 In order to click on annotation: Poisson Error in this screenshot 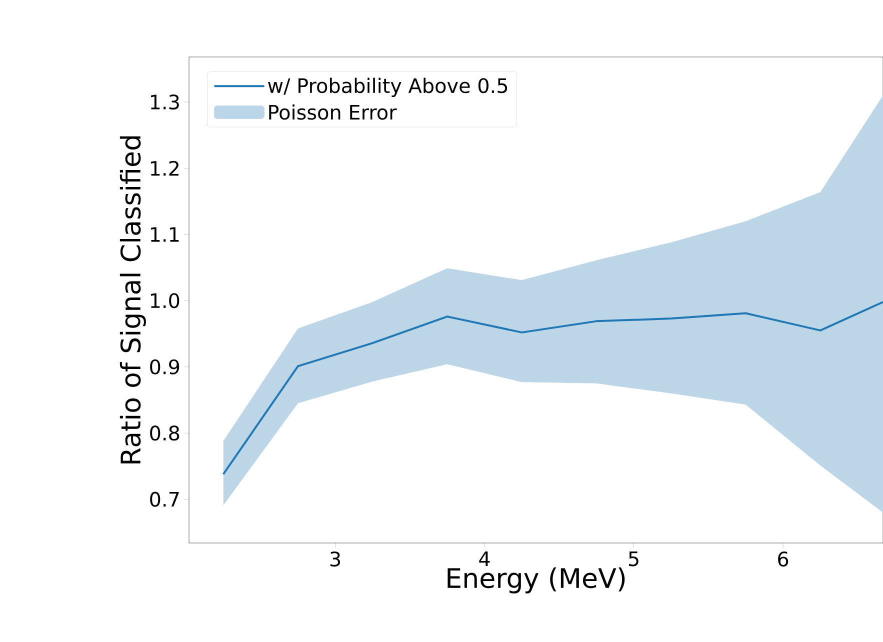, I will do `click(333, 112)`.